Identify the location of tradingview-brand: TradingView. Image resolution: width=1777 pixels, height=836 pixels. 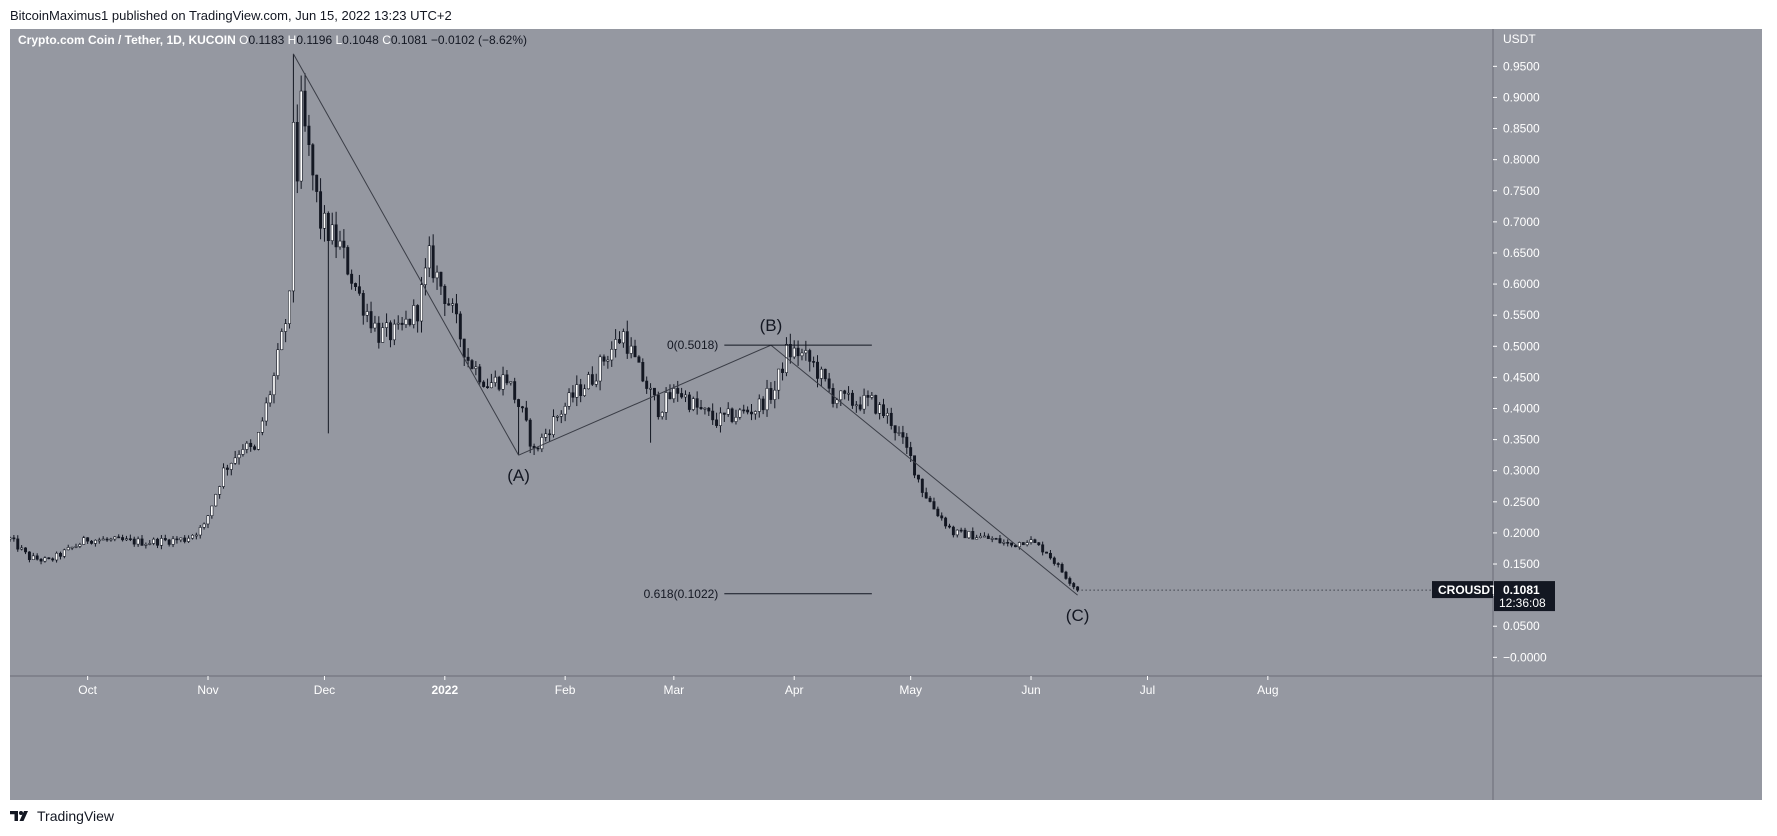
(76, 816).